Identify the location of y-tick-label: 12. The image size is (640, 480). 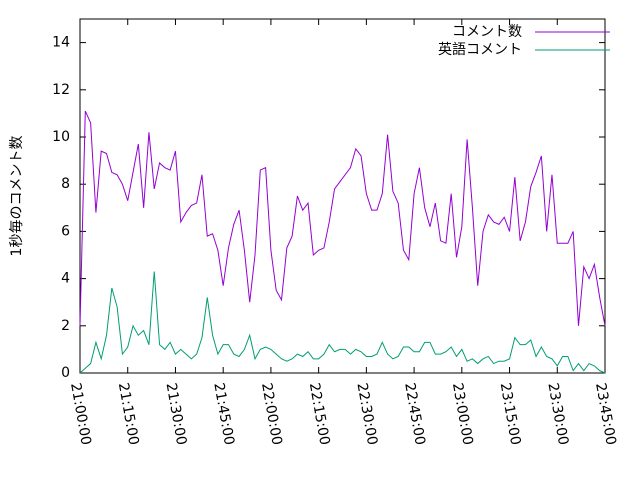
(61, 90).